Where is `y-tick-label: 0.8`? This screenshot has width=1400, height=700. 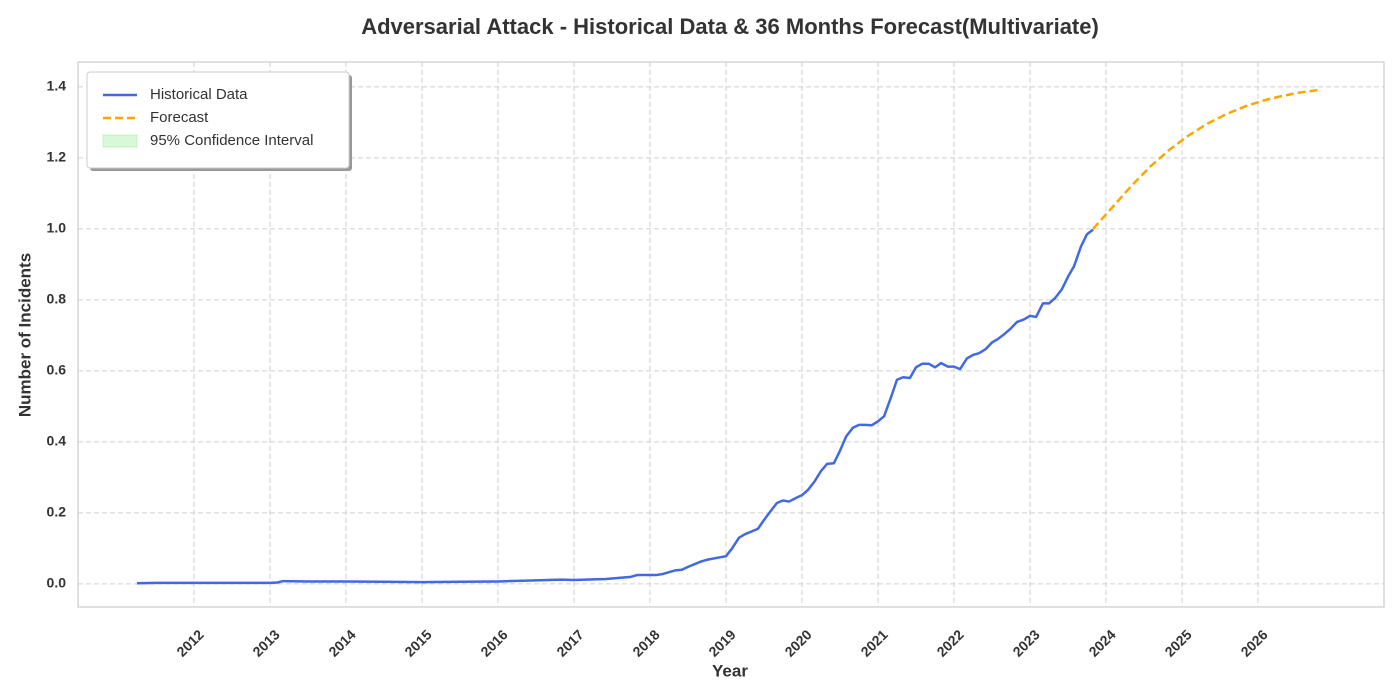 y-tick-label: 0.8 is located at coordinates (57, 299).